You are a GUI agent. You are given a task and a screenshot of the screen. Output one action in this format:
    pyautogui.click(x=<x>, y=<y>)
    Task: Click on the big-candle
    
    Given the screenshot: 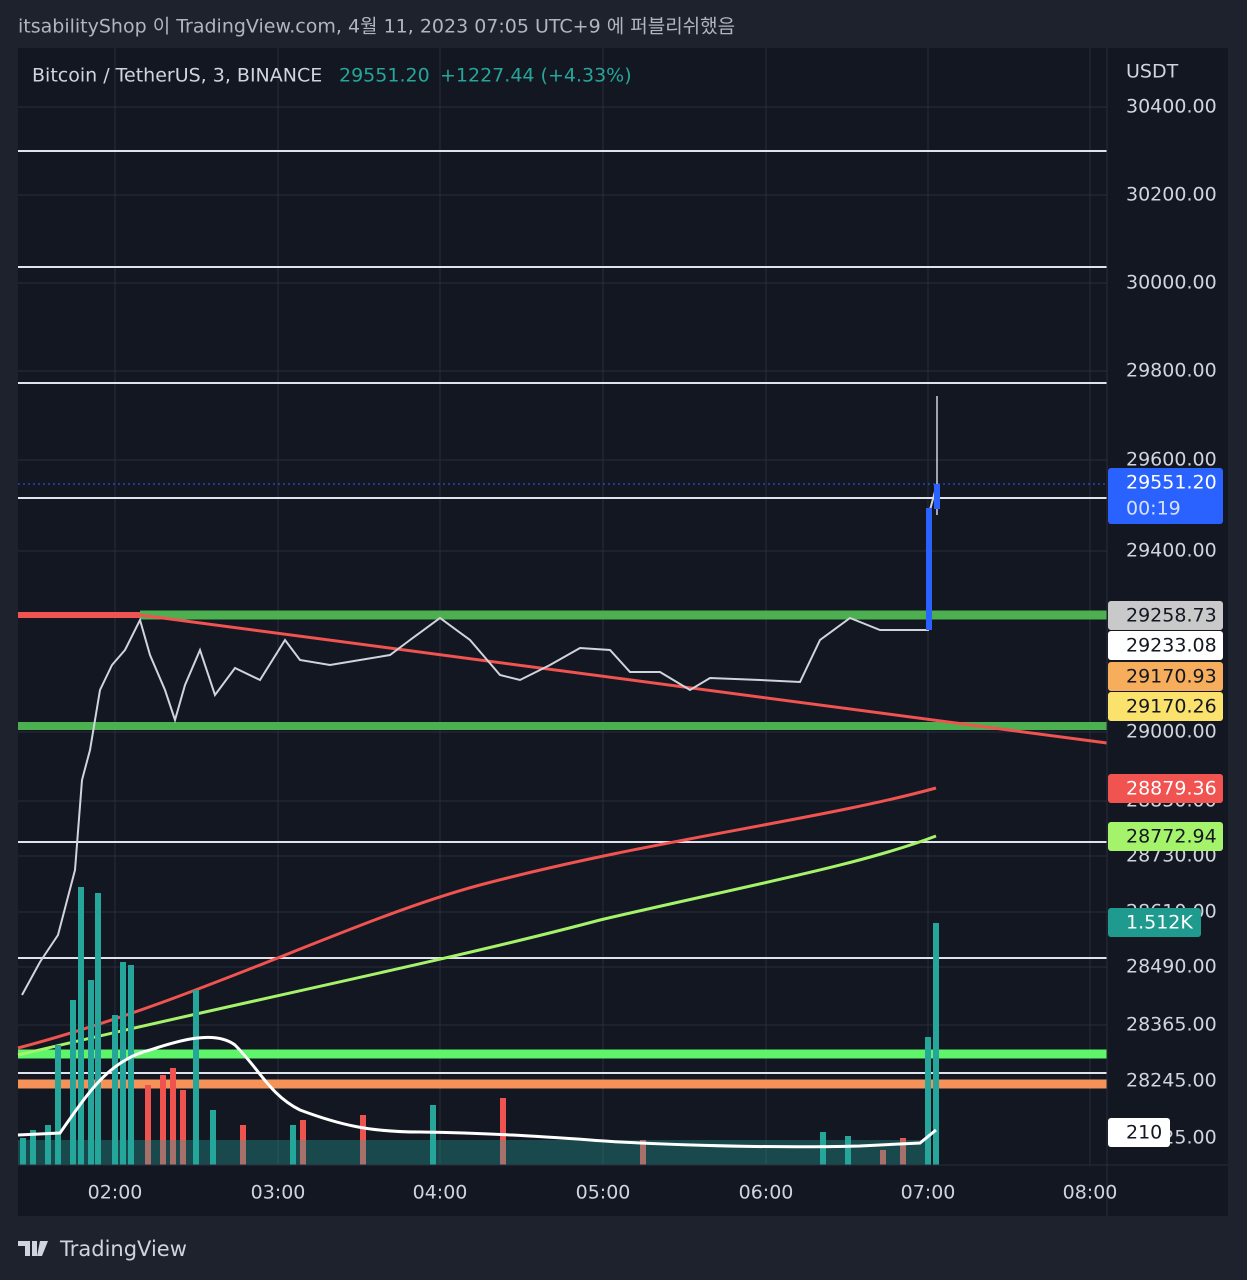 What is the action you would take?
    pyautogui.click(x=929, y=569)
    